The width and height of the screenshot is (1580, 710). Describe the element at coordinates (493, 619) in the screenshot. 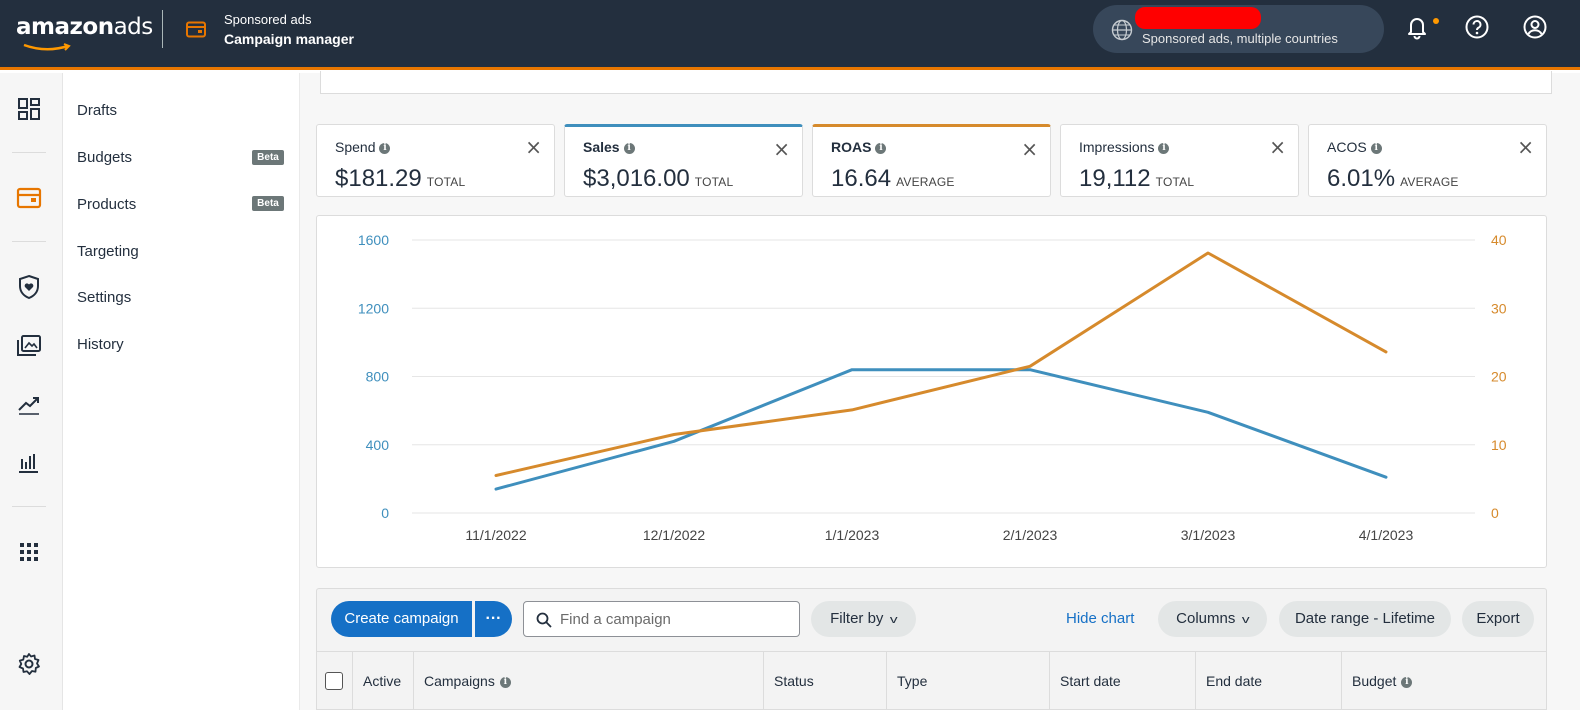

I see `more-options-button: ···` at that location.